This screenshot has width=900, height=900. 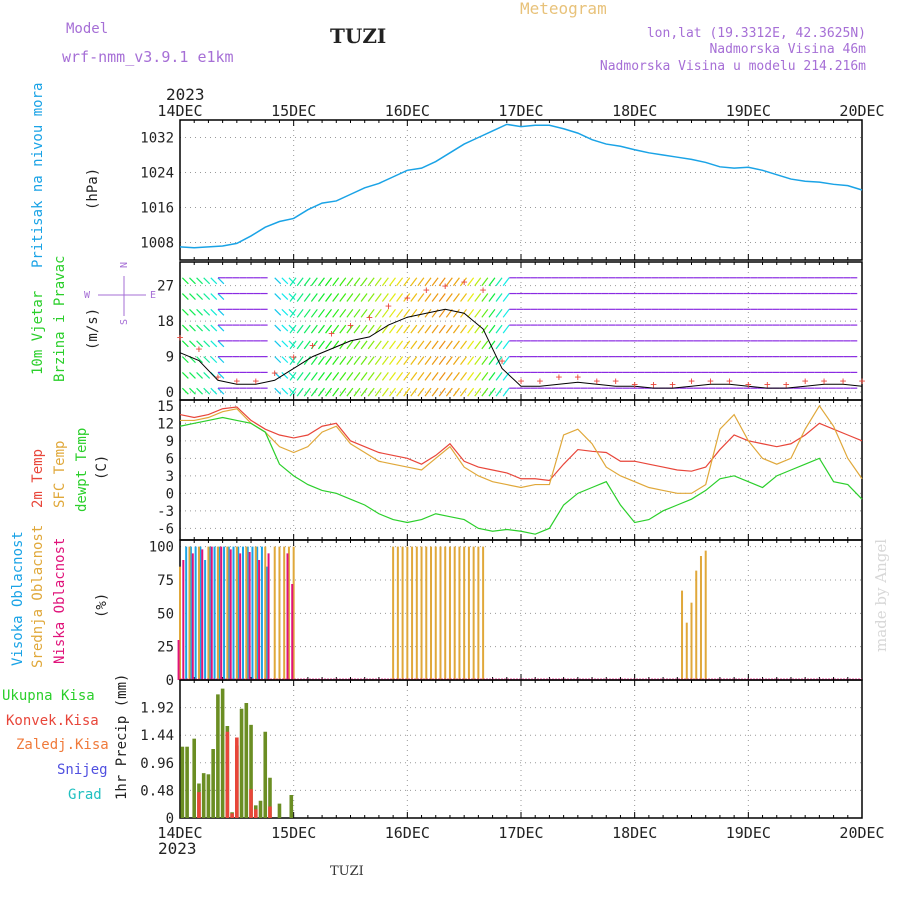 I want to click on y-tick-label: 0, so click(x=170, y=494).